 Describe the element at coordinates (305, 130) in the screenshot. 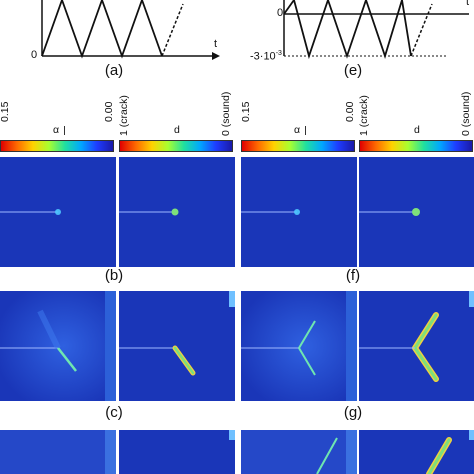

I see `colorbar-alpha-right-marker` at that location.